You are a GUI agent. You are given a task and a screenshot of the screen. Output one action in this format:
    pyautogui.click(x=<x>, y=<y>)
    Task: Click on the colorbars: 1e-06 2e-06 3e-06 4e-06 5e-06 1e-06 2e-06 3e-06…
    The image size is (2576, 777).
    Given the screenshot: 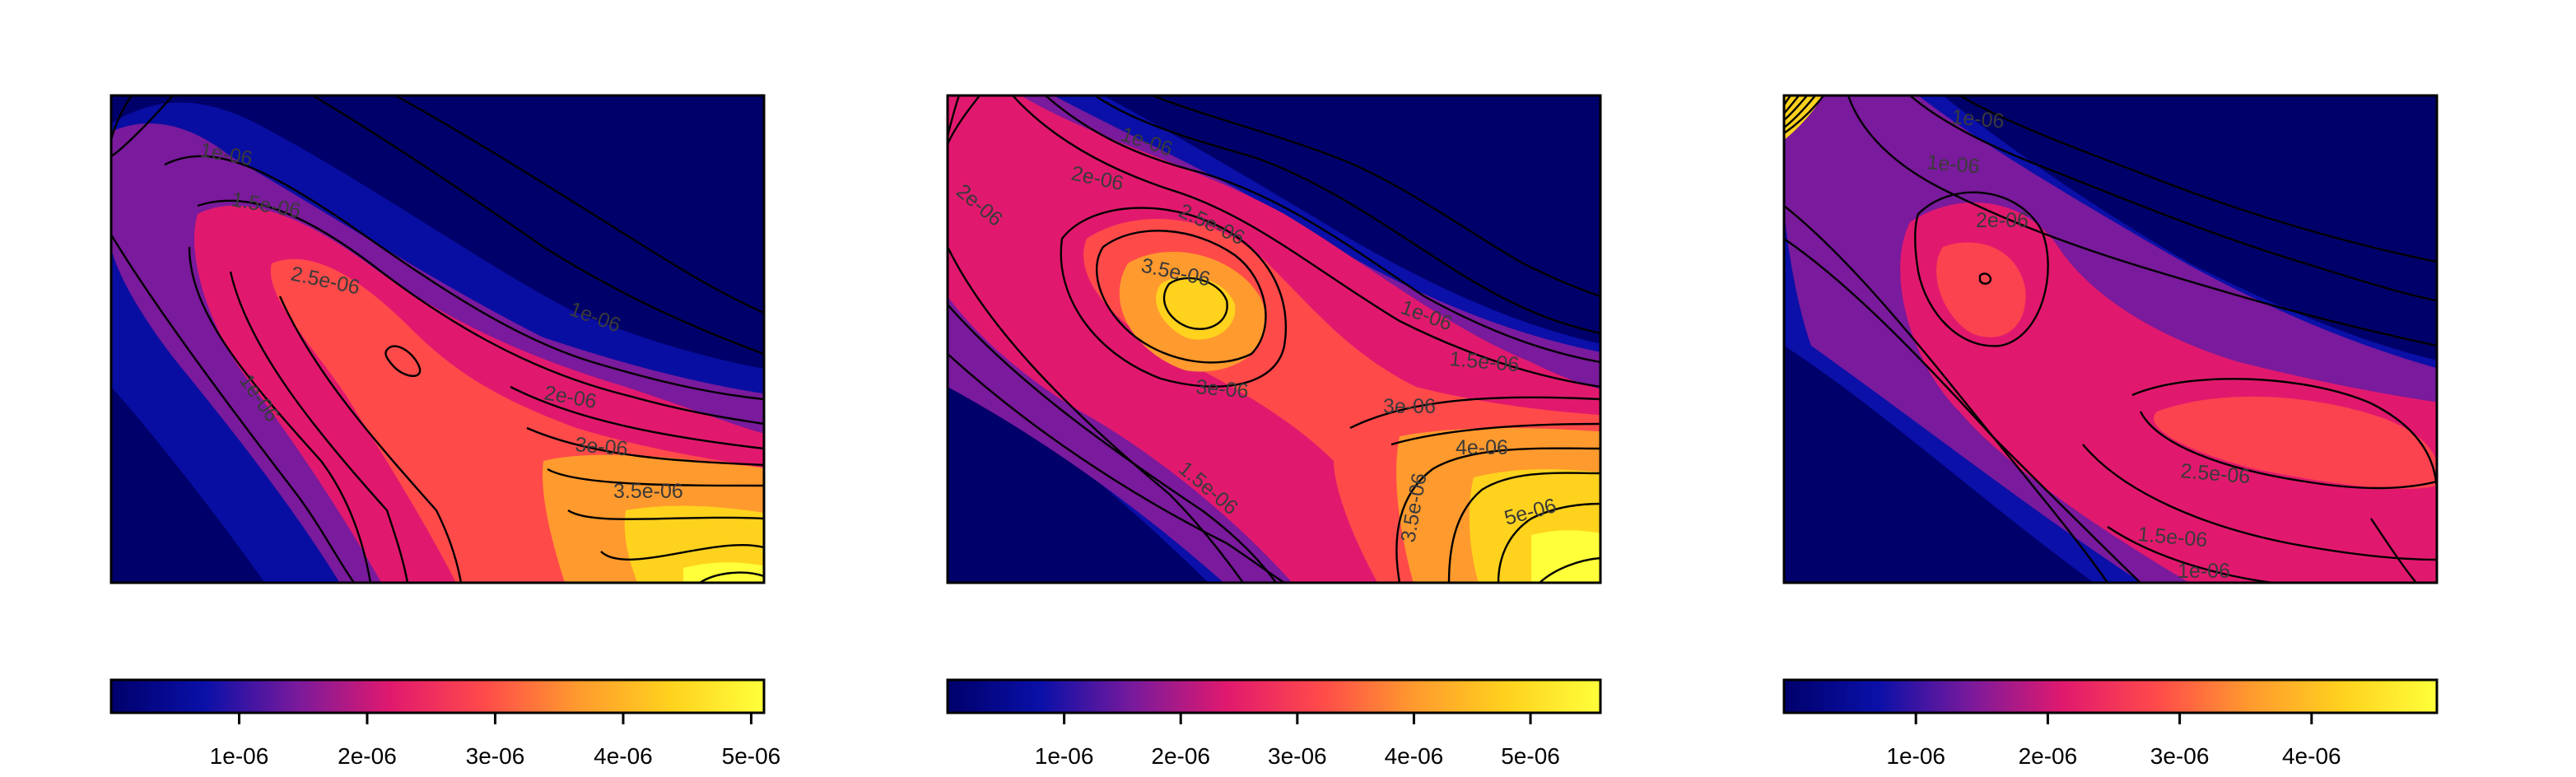 What is the action you would take?
    pyautogui.click(x=1274, y=723)
    